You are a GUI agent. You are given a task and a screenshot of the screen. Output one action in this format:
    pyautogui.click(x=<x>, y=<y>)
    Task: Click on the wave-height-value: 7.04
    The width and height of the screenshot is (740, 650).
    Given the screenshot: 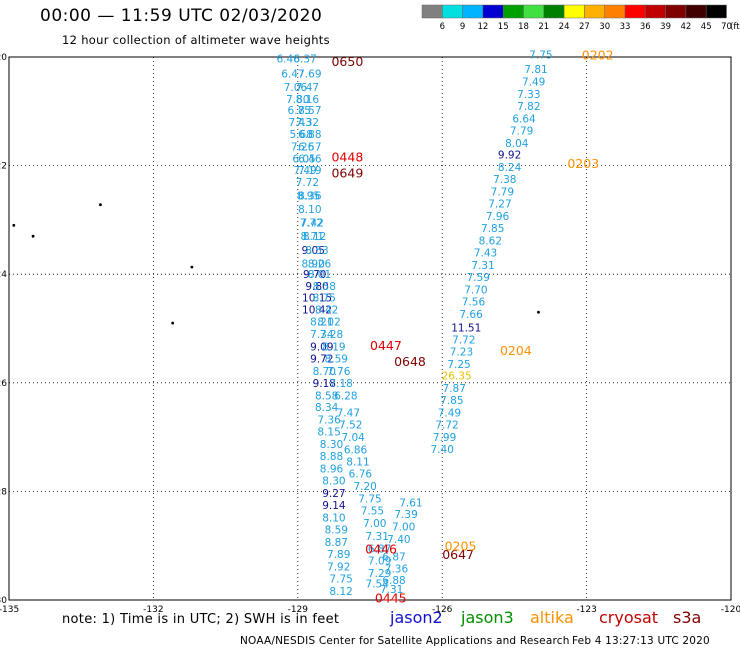 What is the action you would take?
    pyautogui.click(x=353, y=438)
    